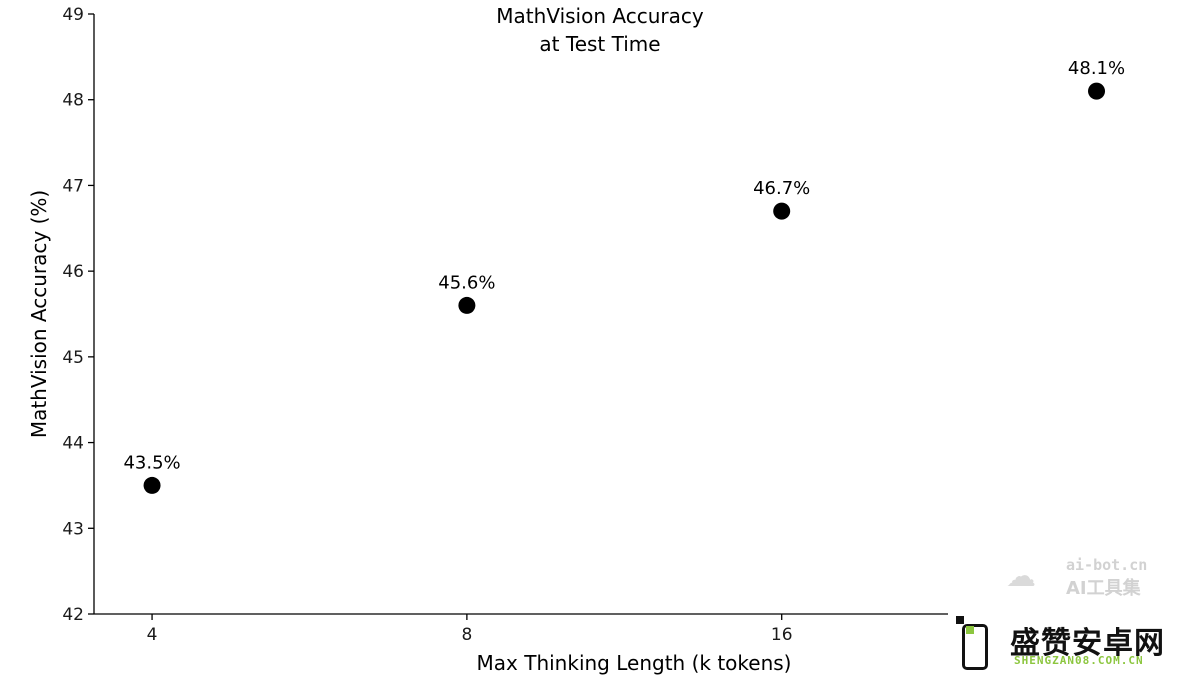  What do you see at coordinates (975, 647) in the screenshot?
I see `phone-icon` at bounding box center [975, 647].